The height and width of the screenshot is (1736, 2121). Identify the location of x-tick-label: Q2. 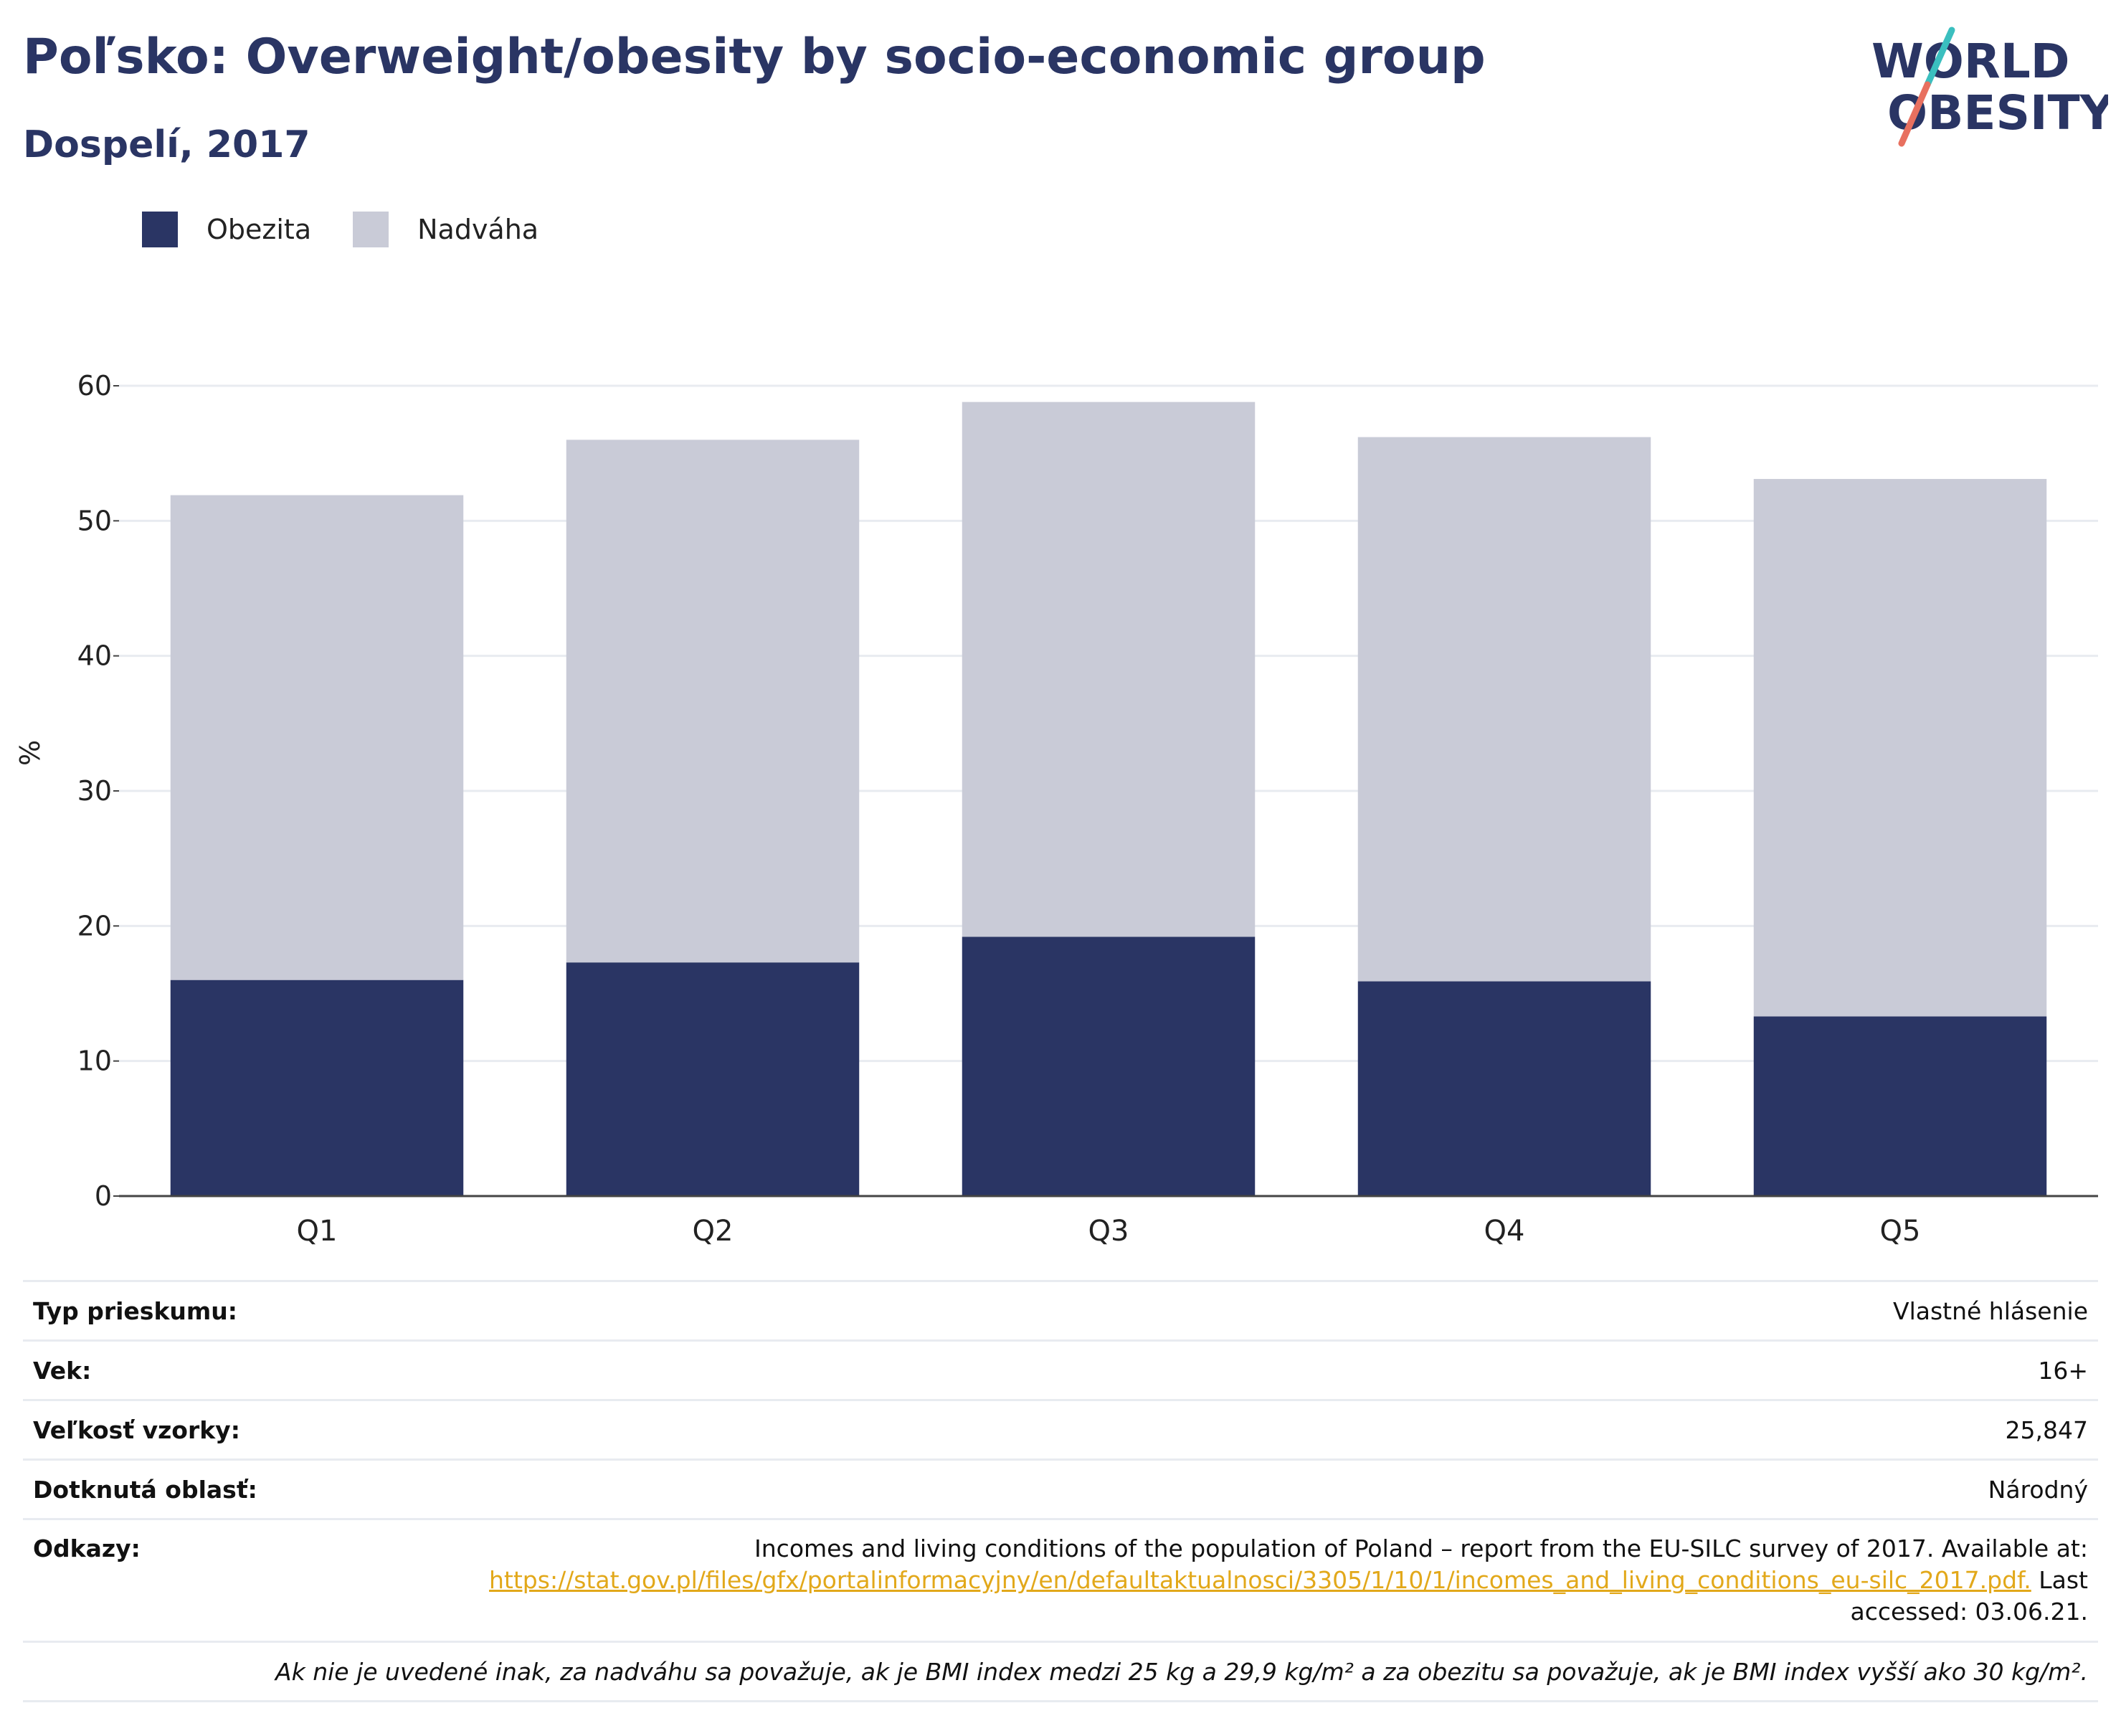
(713, 1231).